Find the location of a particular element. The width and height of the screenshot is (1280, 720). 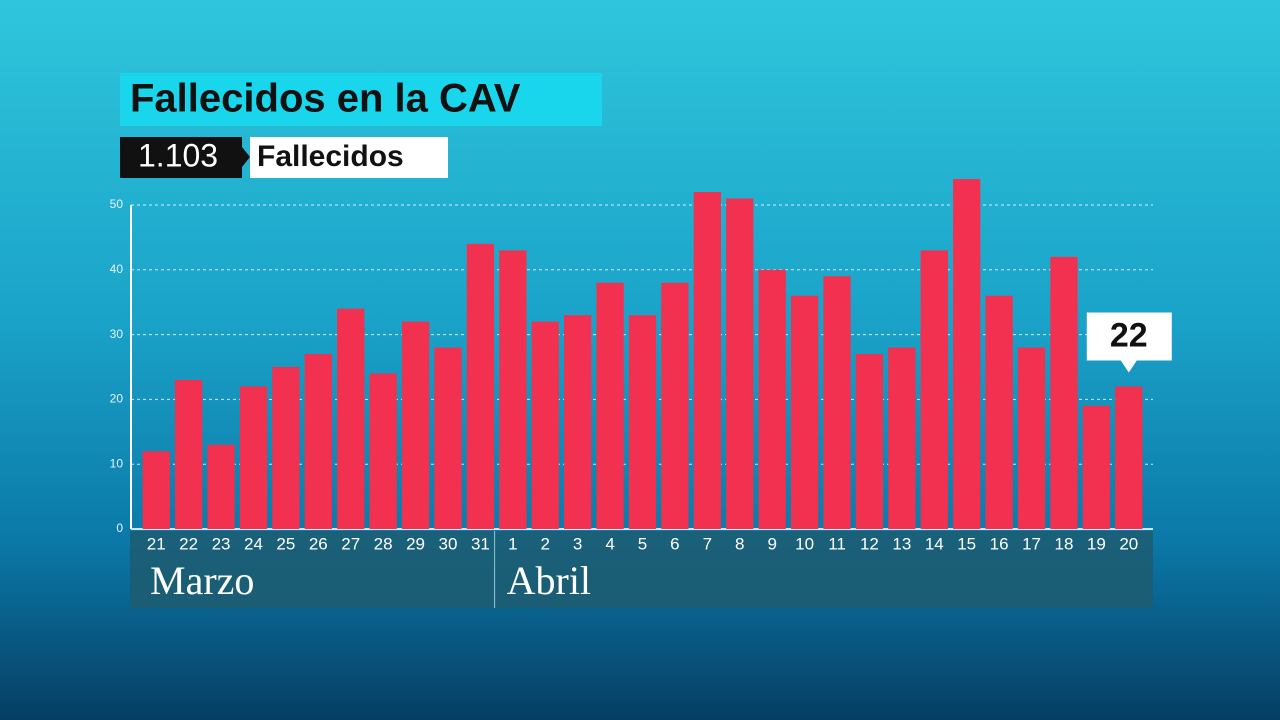

x-tick-label: 28 is located at coordinates (383, 543).